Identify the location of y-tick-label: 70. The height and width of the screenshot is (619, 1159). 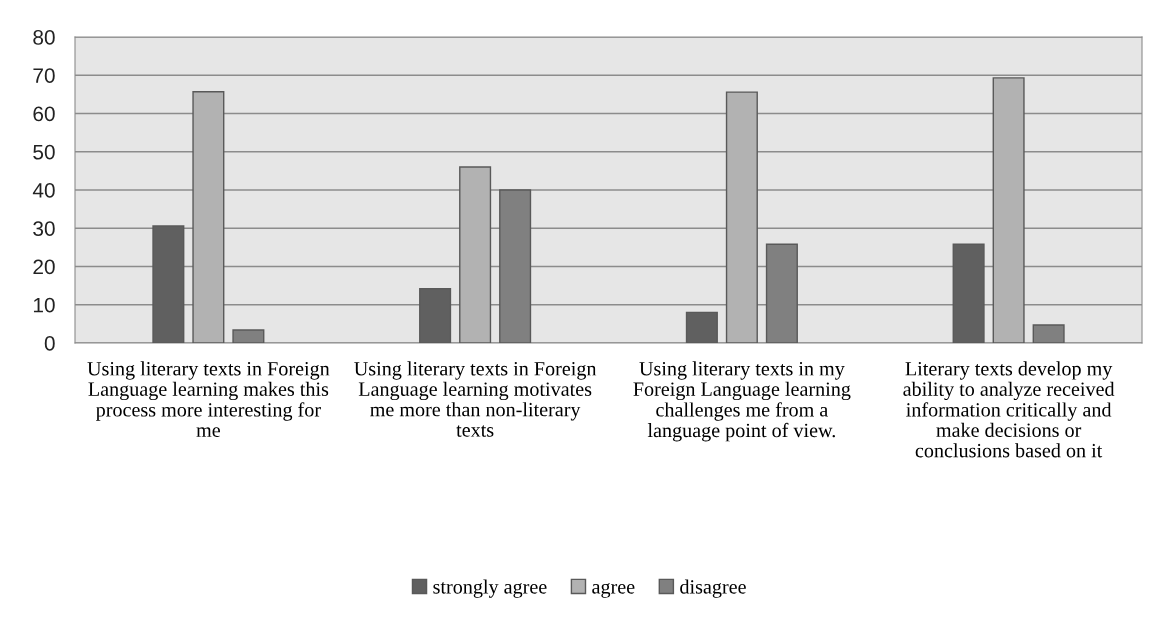
(44, 75).